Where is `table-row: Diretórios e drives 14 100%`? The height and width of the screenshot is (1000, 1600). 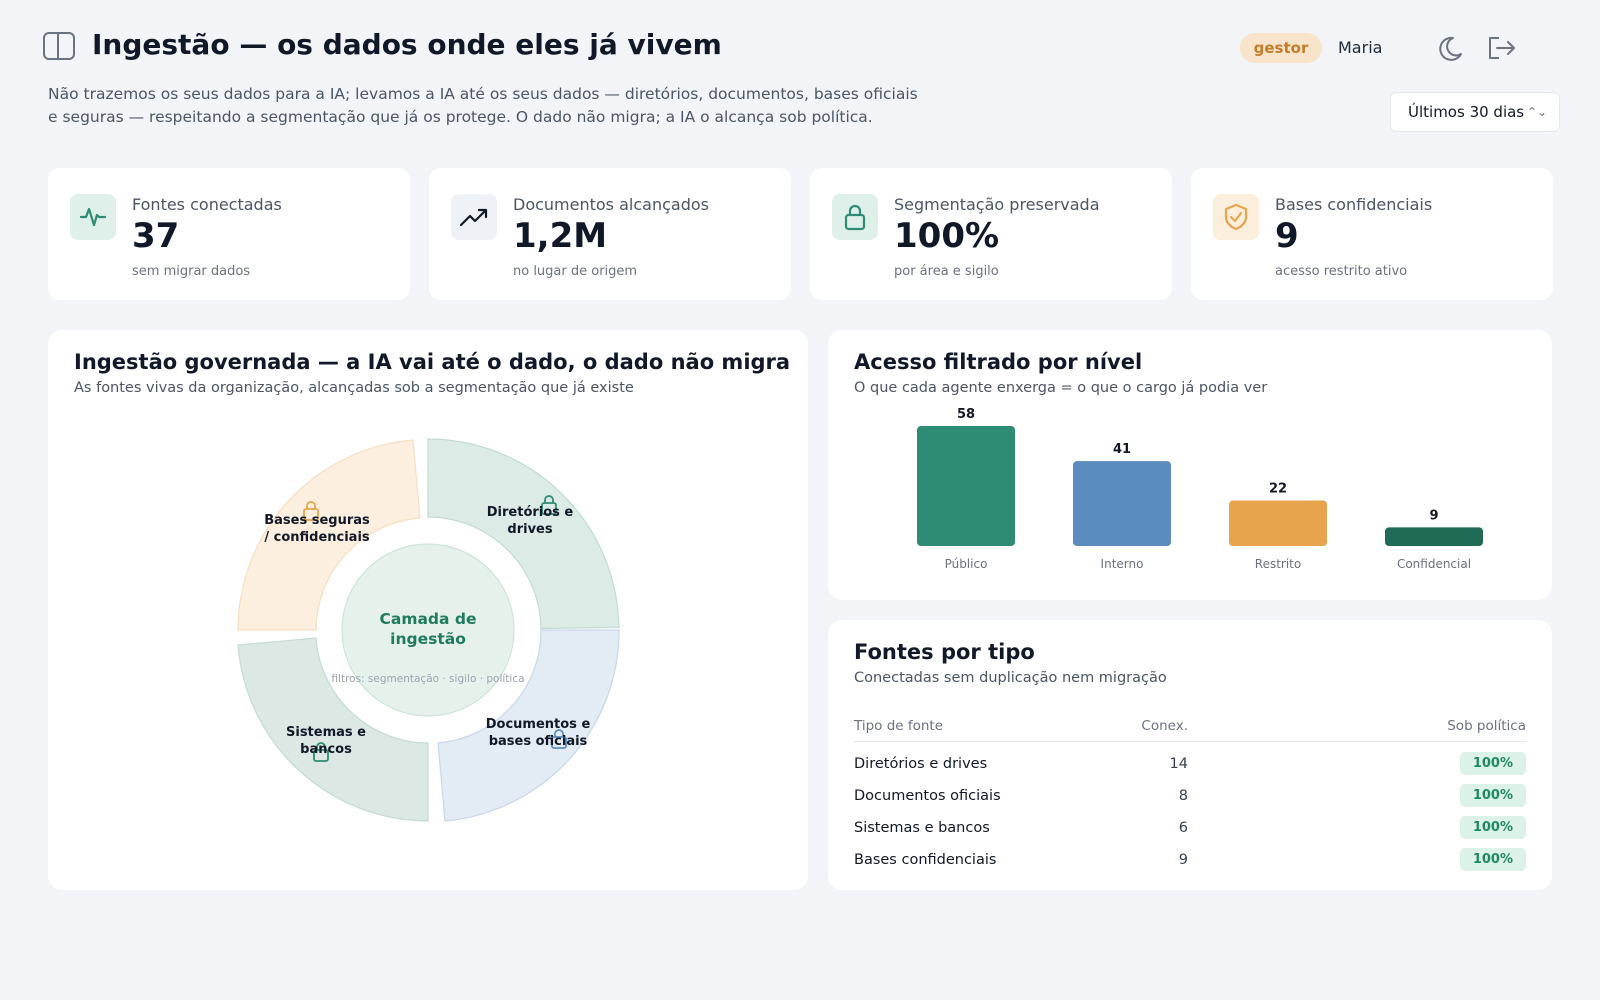
table-row: Diretórios e drives 14 100% is located at coordinates (1190, 766).